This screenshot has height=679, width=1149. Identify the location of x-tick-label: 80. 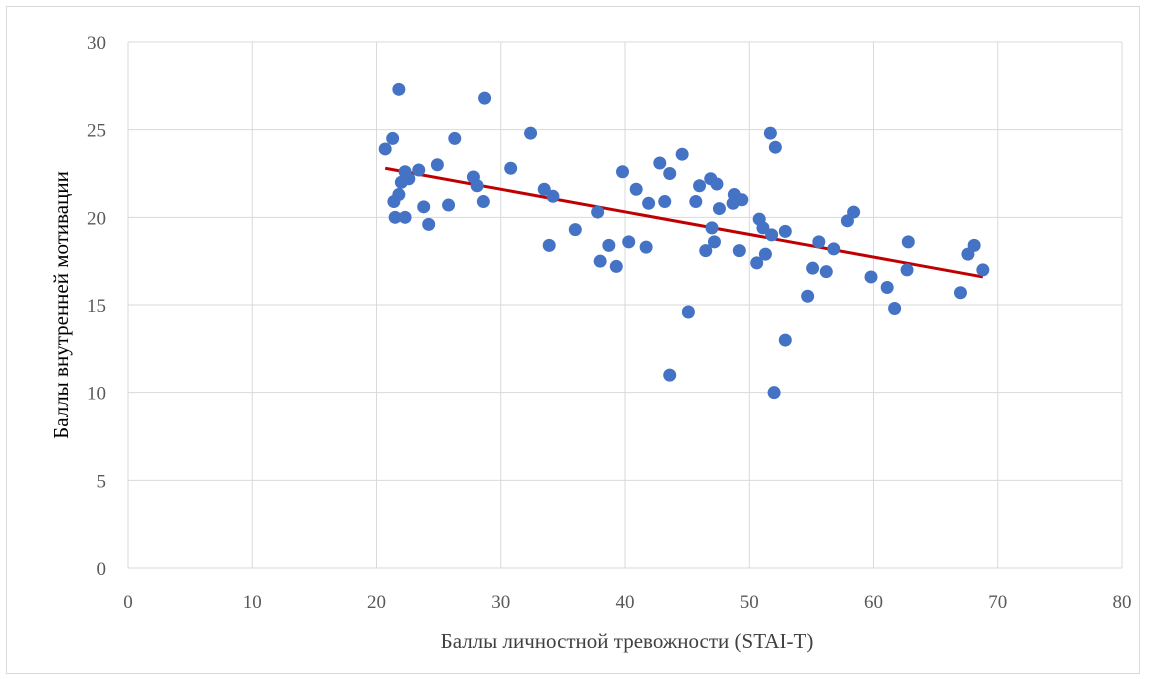
(1122, 602).